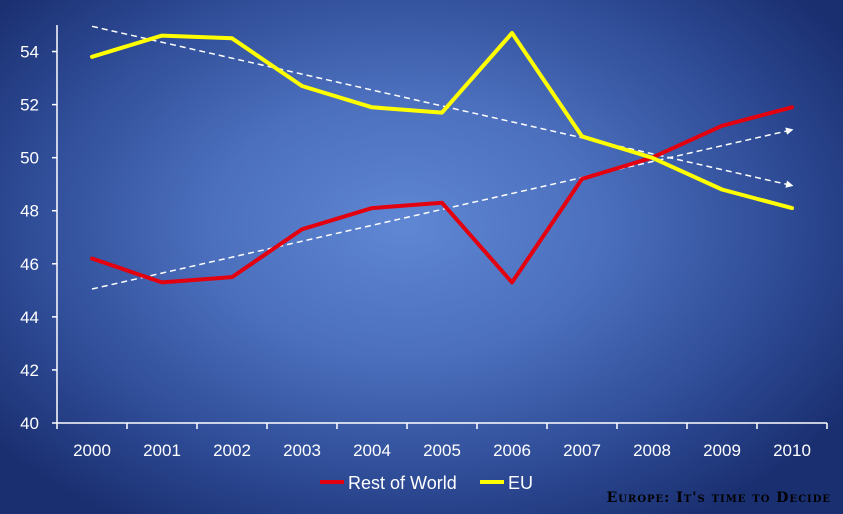  Describe the element at coordinates (718, 498) in the screenshot. I see `watermark-text: Europe: It's time to Decide` at that location.